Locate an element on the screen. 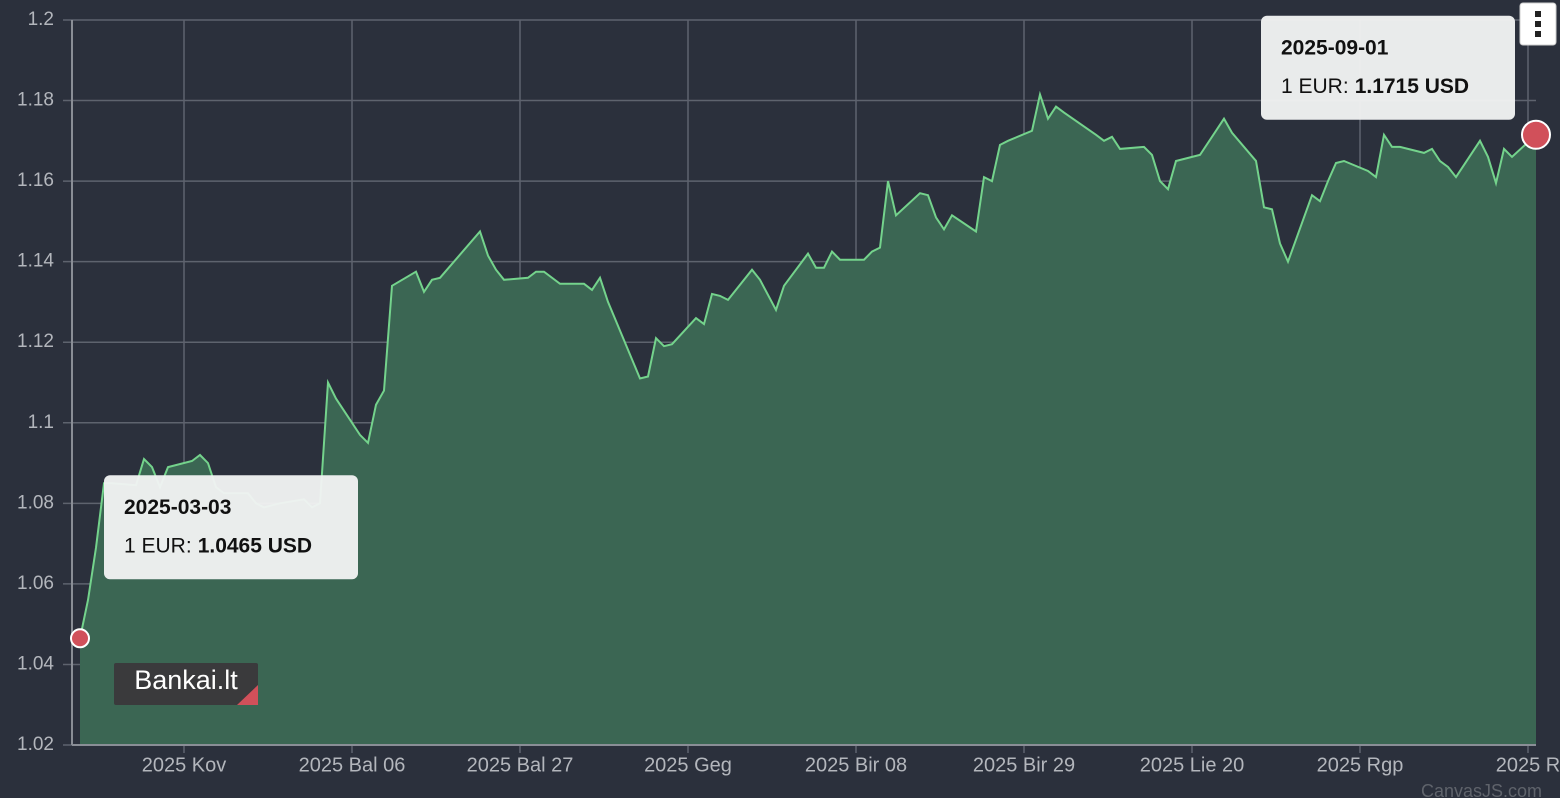 Image resolution: width=1560 pixels, height=798 pixels. x-tick-label: 2025 Lie 20 is located at coordinates (1192, 765).